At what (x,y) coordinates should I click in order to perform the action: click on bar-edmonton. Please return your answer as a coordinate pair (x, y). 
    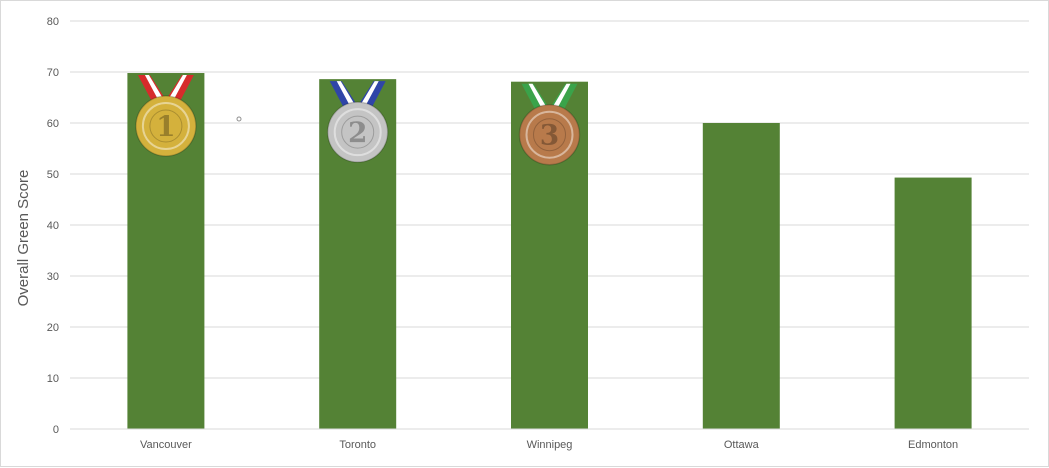
    Looking at the image, I should click on (933, 303).